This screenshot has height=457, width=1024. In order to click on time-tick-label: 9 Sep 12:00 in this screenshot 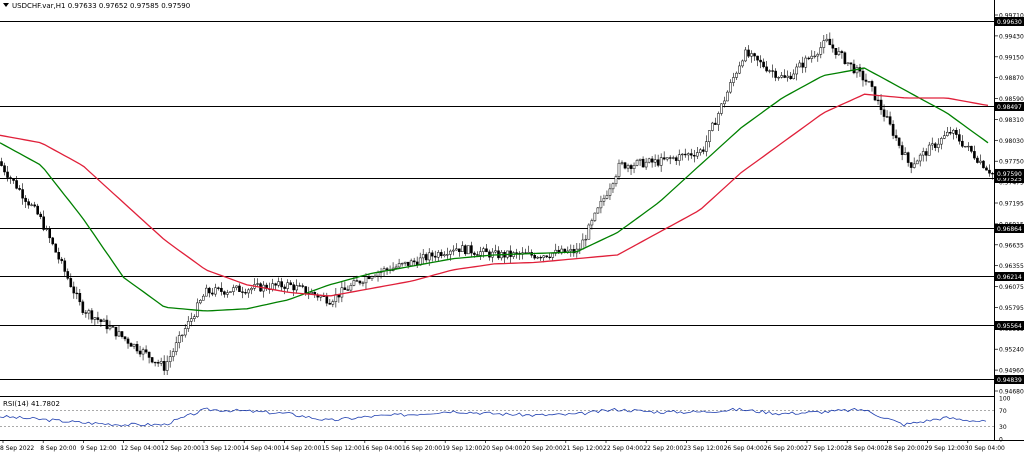, I will do `click(98, 448)`.